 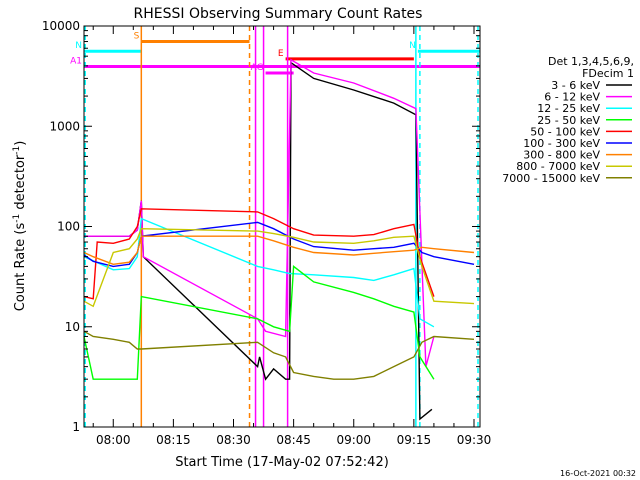 I want to click on legend-label: 50 - 100 keV, so click(x=565, y=131).